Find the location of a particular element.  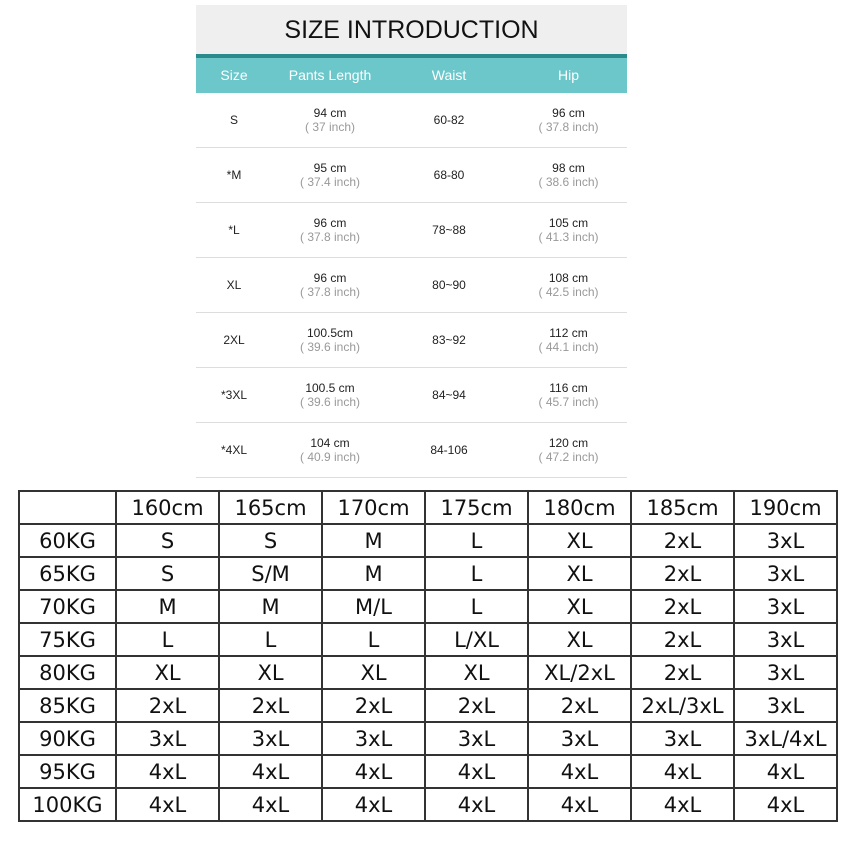

grid-row: 75KG L L L L/XL XL 2xL 3xL is located at coordinates (428, 639).